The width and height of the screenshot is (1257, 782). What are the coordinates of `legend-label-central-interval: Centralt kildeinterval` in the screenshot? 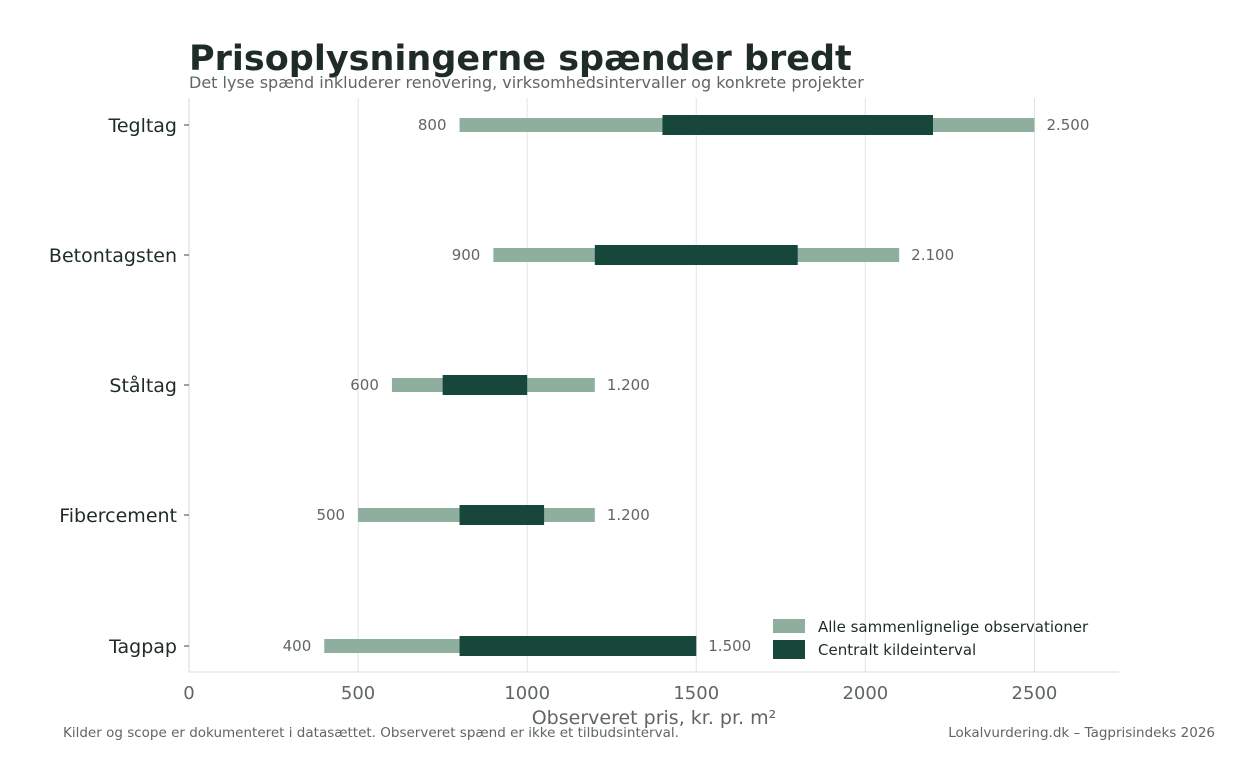 It's located at (897, 650).